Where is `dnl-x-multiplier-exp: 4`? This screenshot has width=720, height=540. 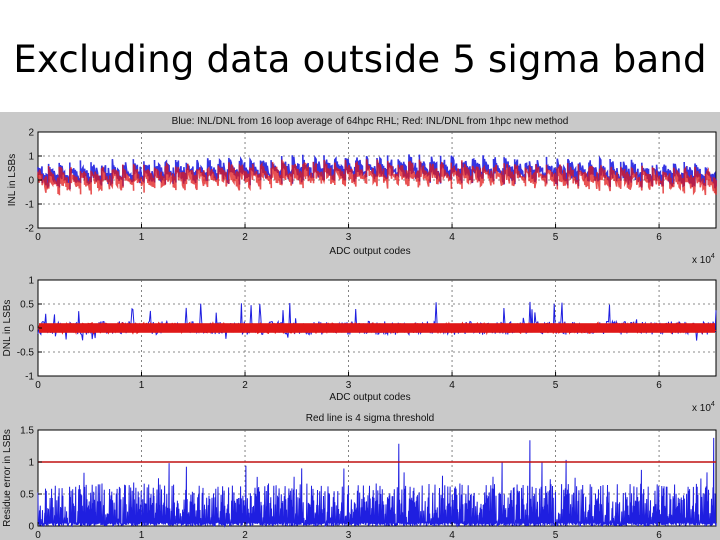 dnl-x-multiplier-exp: 4 is located at coordinates (713, 404).